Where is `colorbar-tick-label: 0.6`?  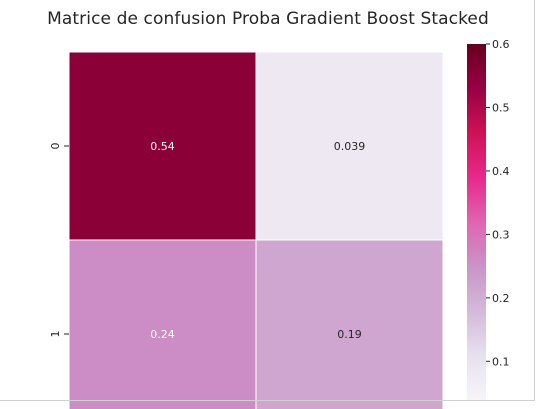 colorbar-tick-label: 0.6 is located at coordinates (501, 44).